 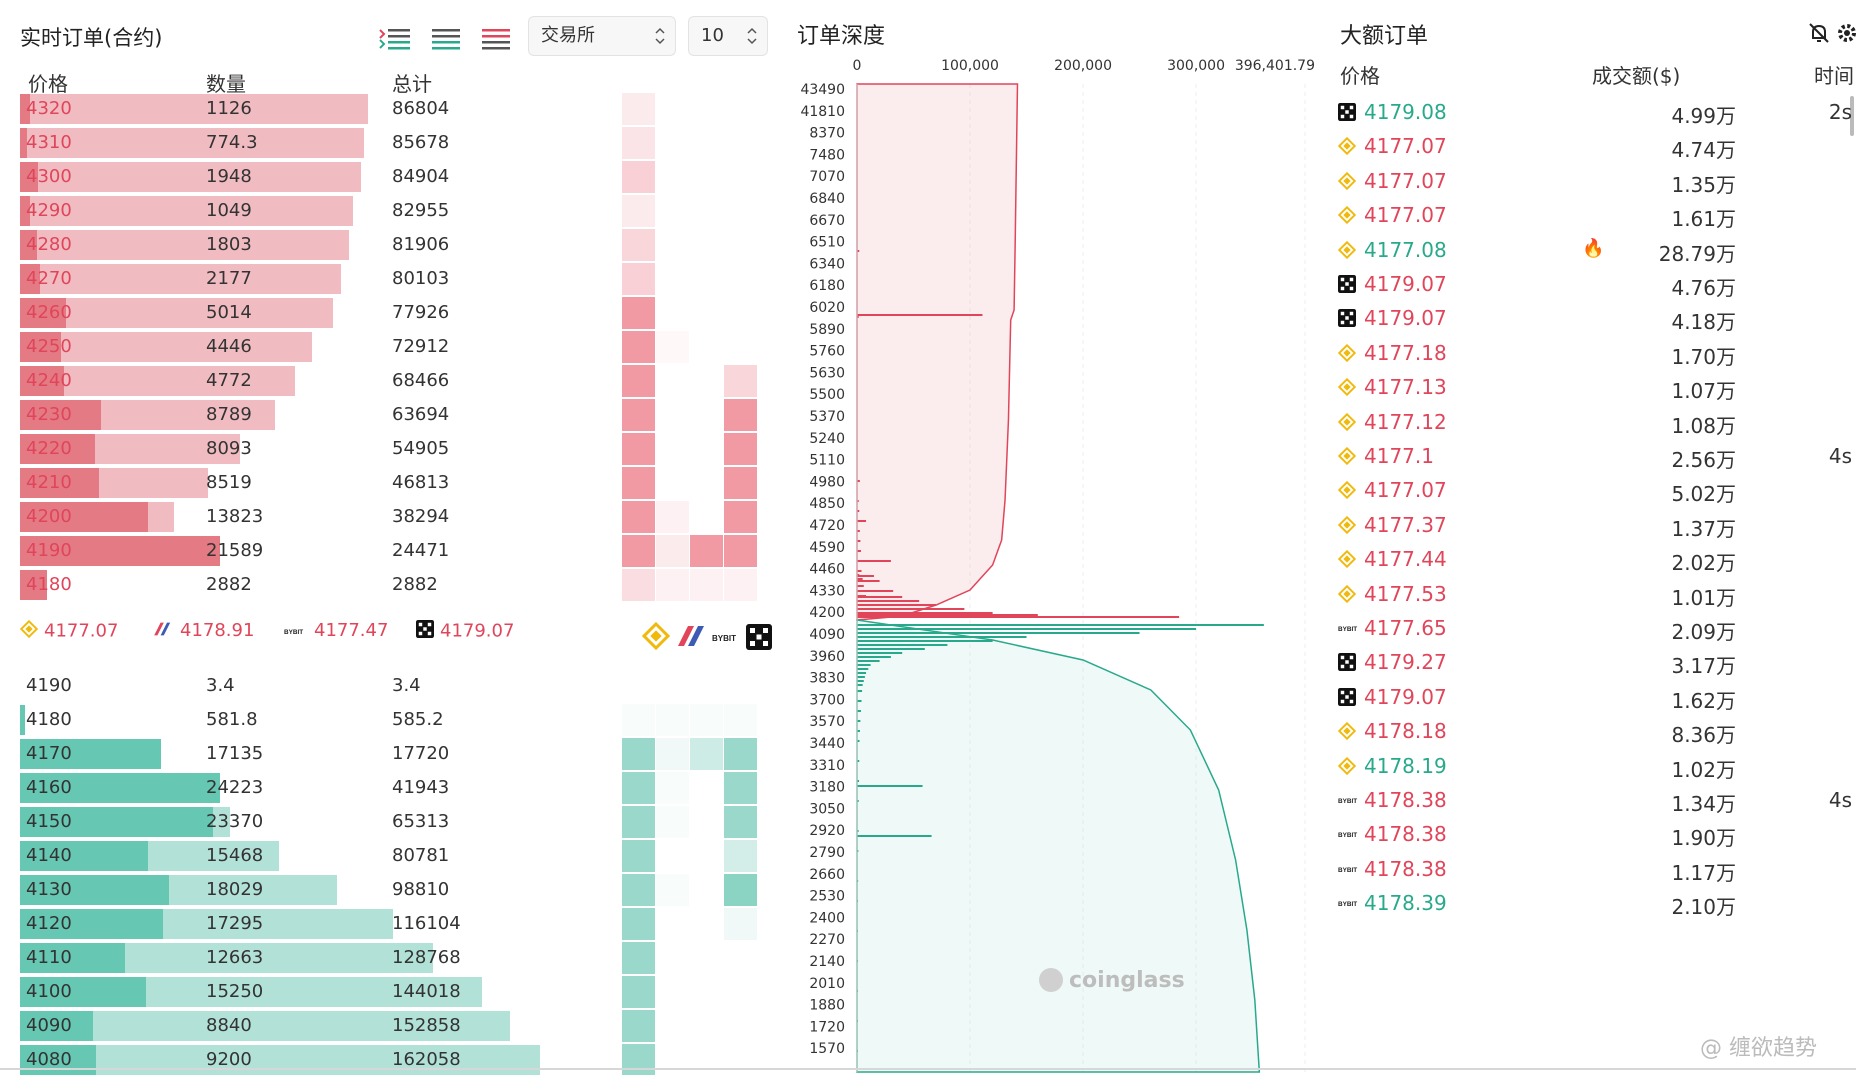 What do you see at coordinates (280, 720) in the screenshot?
I see `bid-row: 4180 581.8 585.2` at bounding box center [280, 720].